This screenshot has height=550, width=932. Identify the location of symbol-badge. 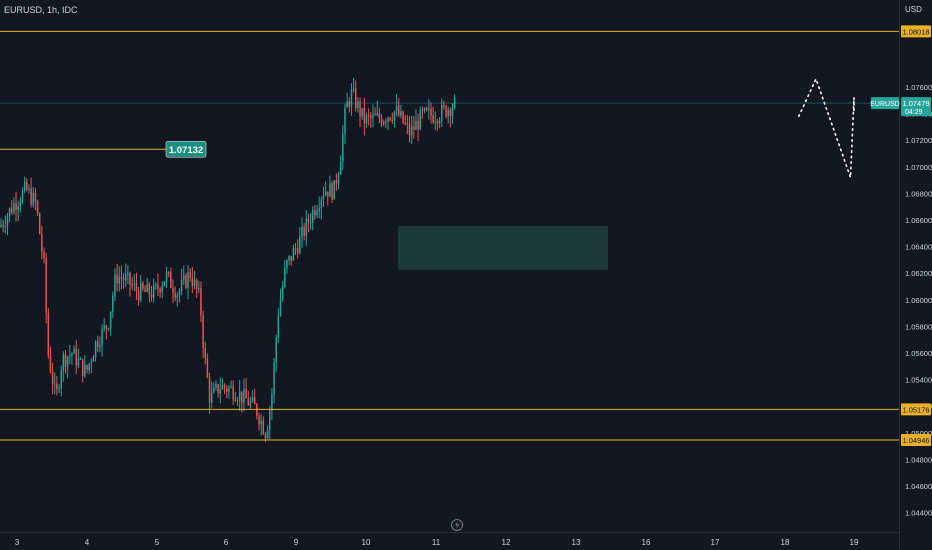
(885, 103).